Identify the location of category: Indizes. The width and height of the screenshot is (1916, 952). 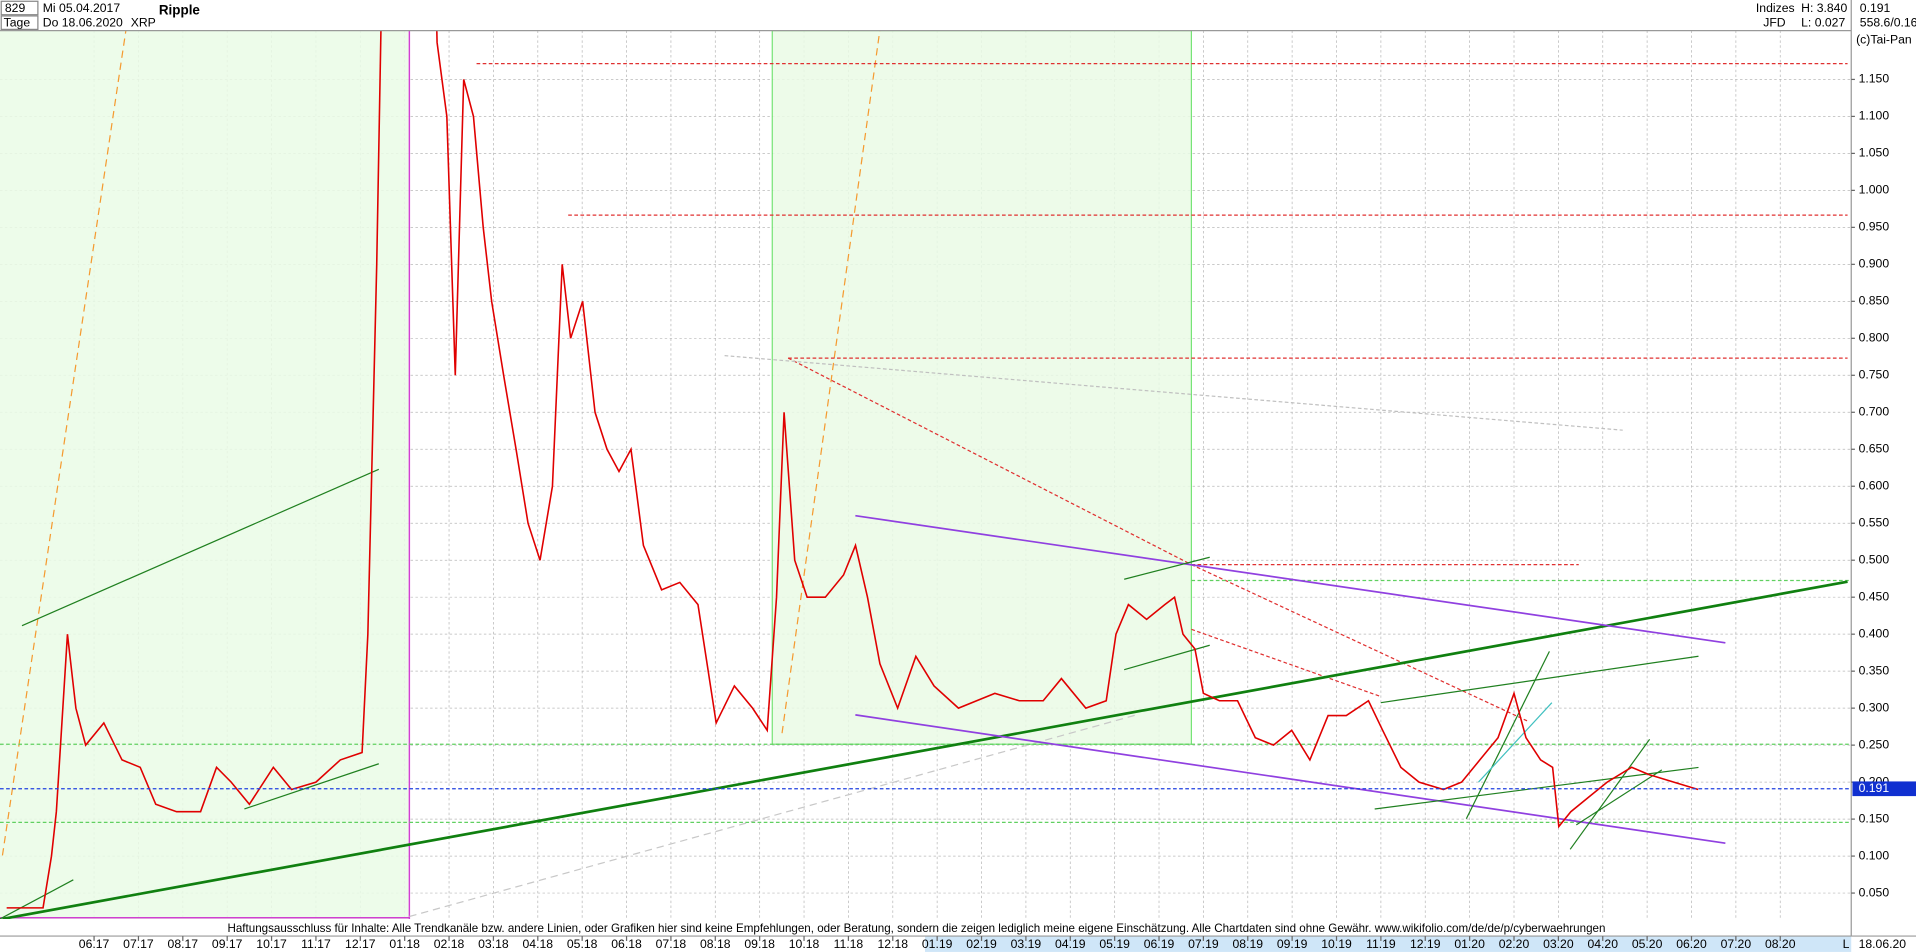
(1775, 8).